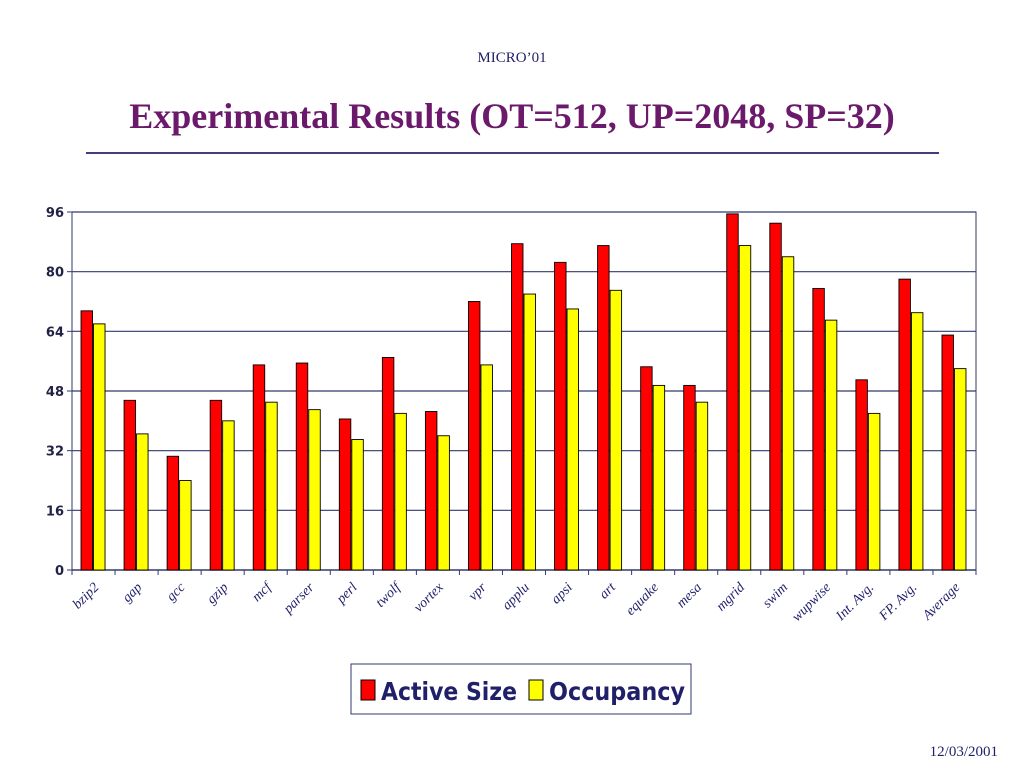 The width and height of the screenshot is (1024, 768). What do you see at coordinates (529, 432) in the screenshot?
I see `bar-occupancy-applu` at bounding box center [529, 432].